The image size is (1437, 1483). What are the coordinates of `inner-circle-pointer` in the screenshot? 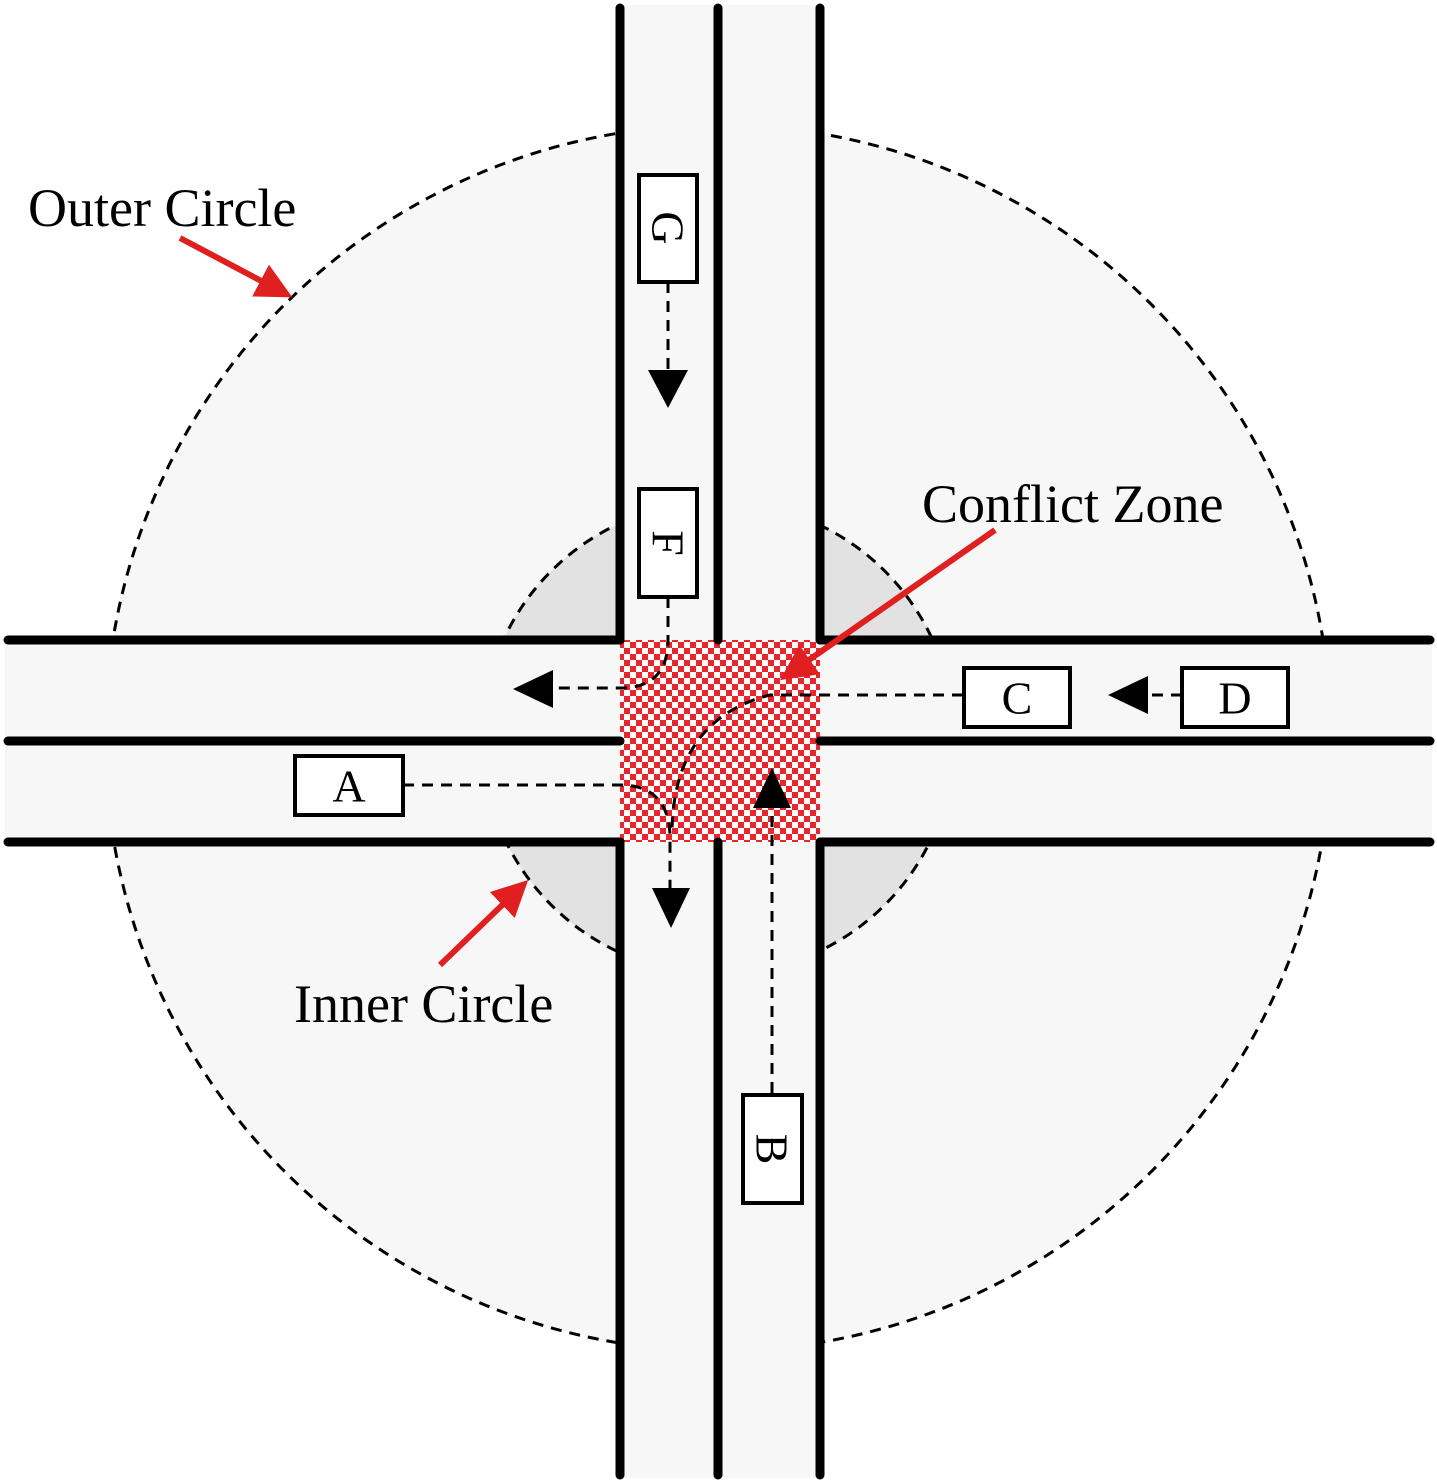 It's located at (483, 924).